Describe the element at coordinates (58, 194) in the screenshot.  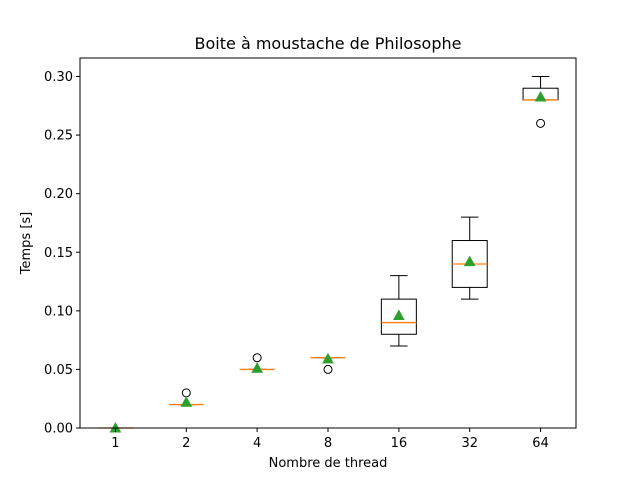
I see `y-tick-label: 0.20` at that location.